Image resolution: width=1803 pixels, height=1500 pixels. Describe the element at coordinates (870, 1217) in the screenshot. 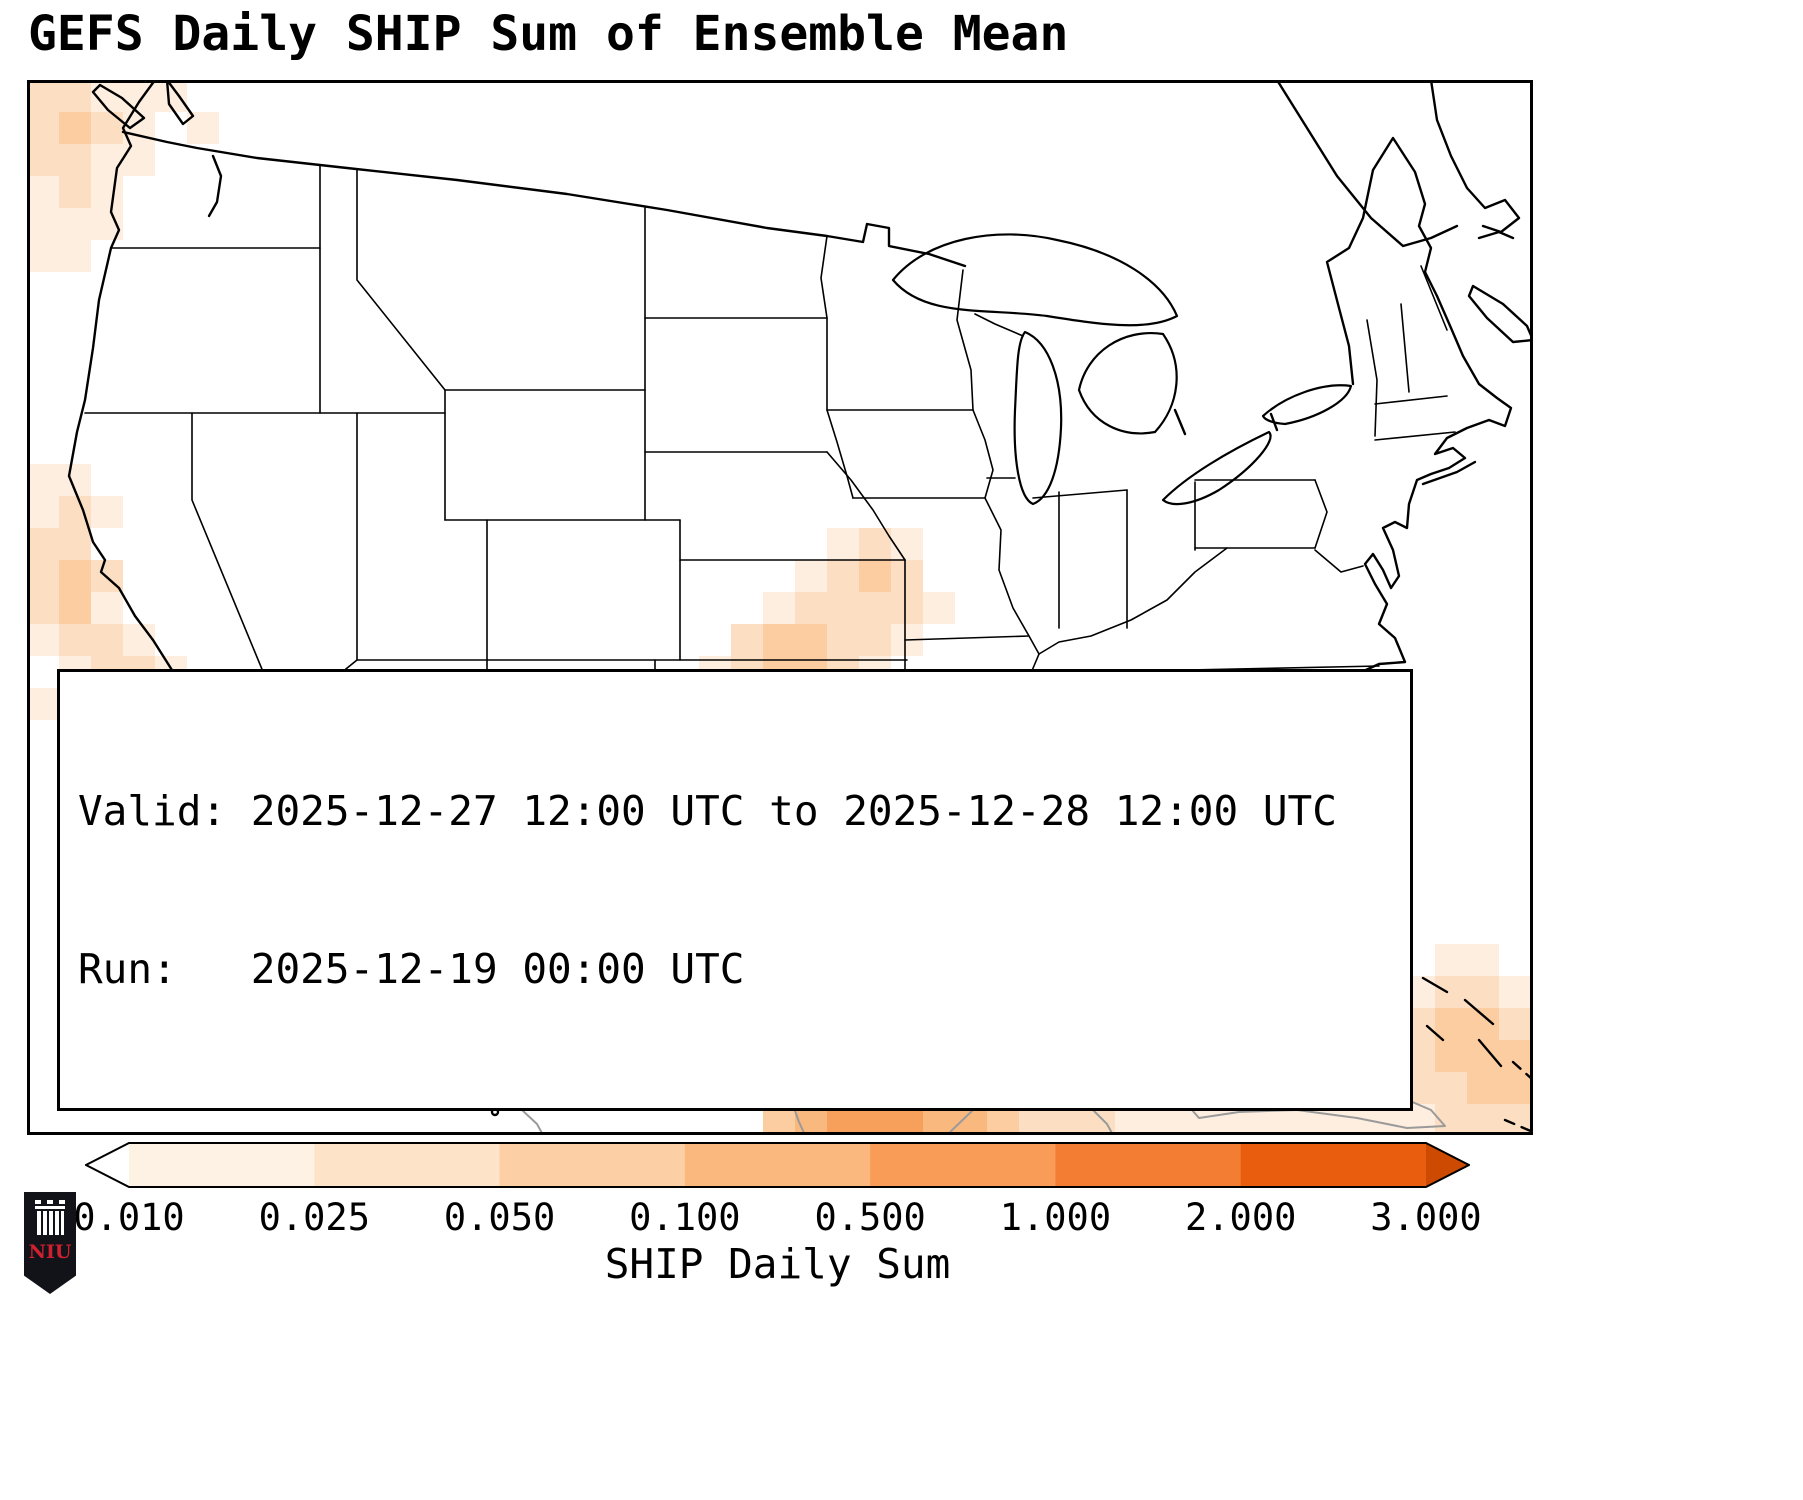

I see `colorbar-tick-label: 0.500` at that location.